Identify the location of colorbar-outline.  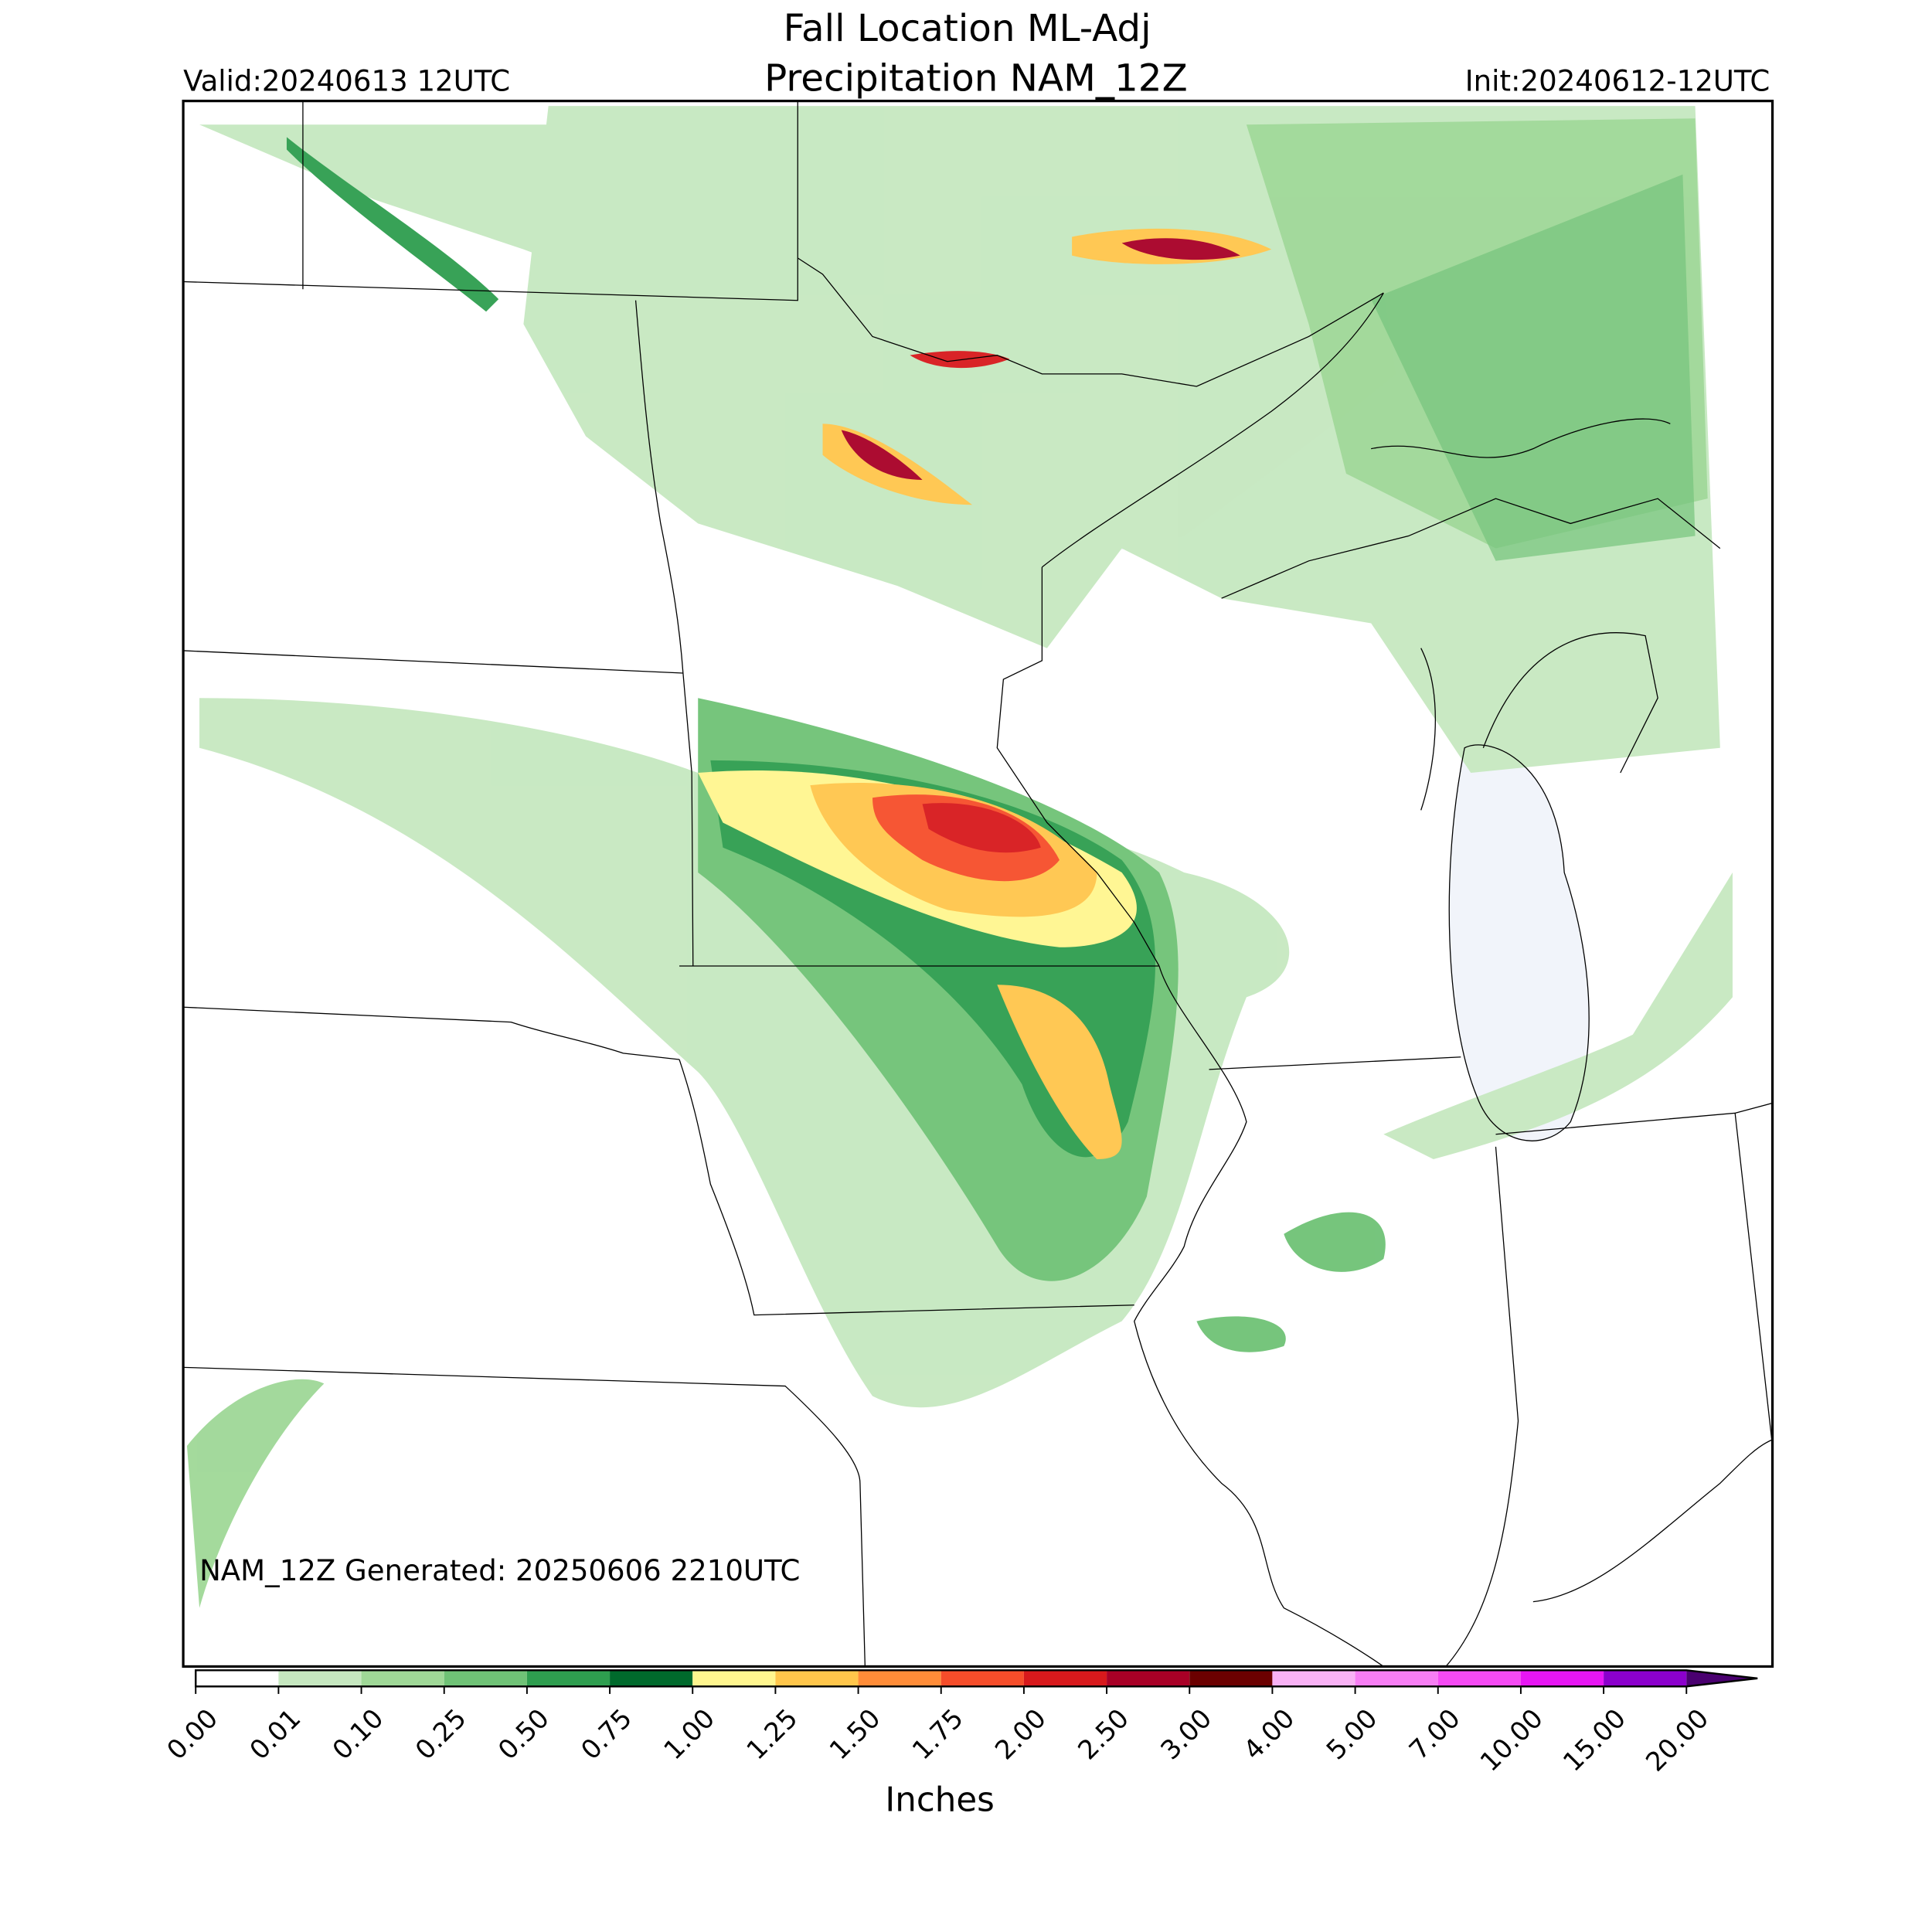
(977, 1679).